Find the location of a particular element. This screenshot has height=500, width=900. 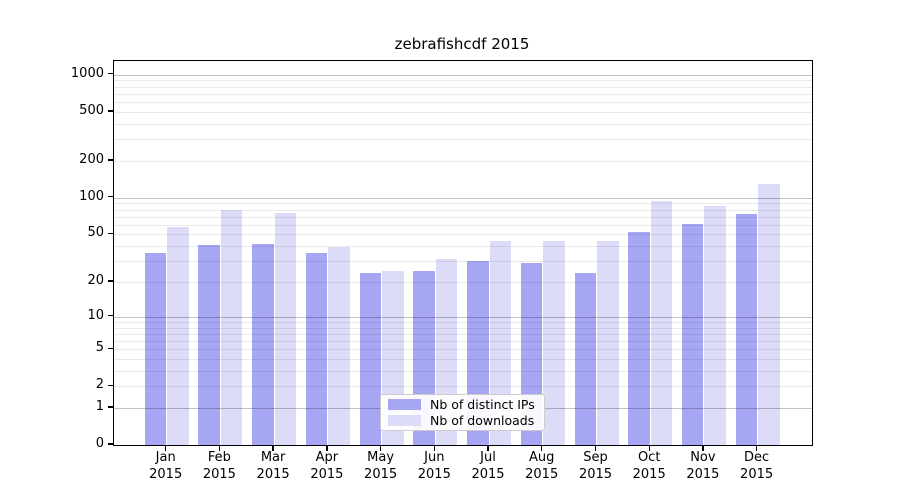

bar-distinct-ips-feb is located at coordinates (209, 344).